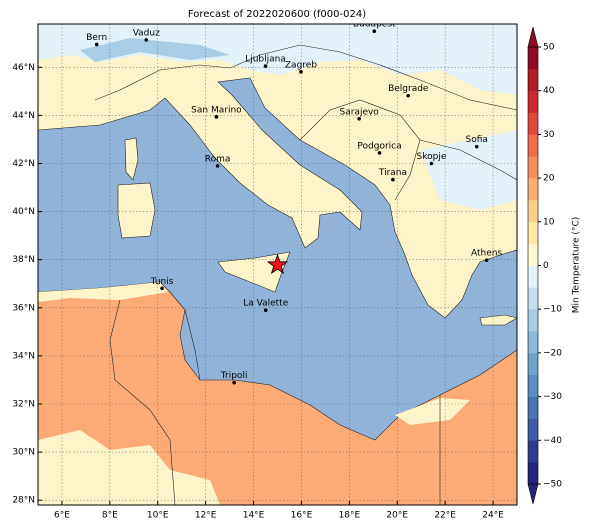  I want to click on colorbar-tick-label: −10, so click(552, 310).